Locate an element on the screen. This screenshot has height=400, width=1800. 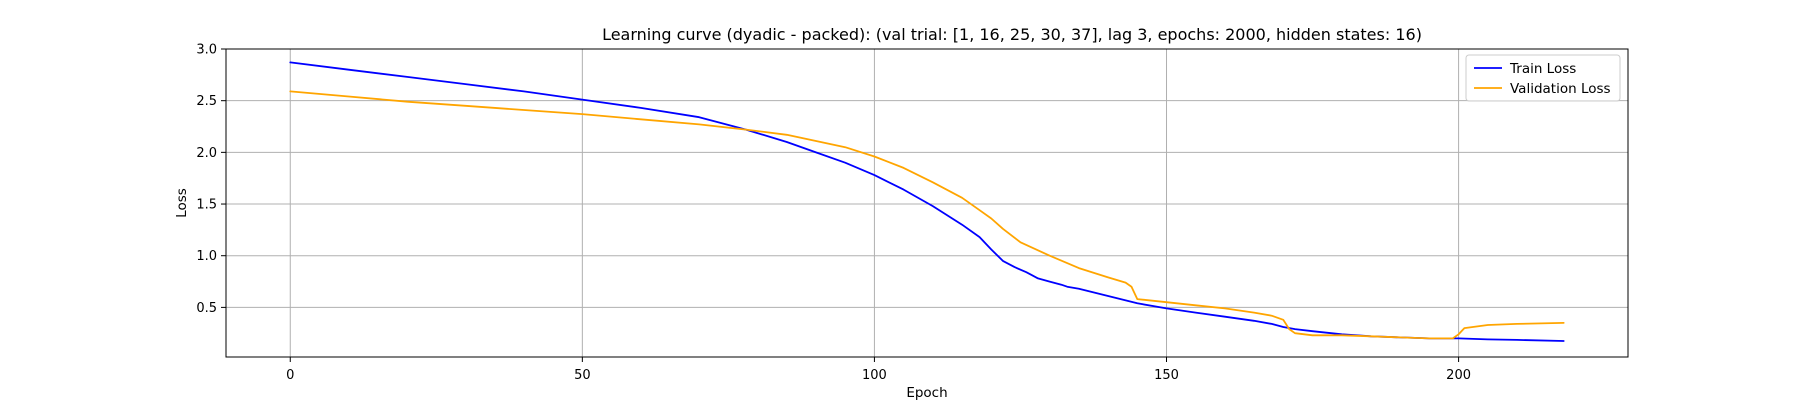
legend: Train Loss Validation Loss is located at coordinates (1543, 78).